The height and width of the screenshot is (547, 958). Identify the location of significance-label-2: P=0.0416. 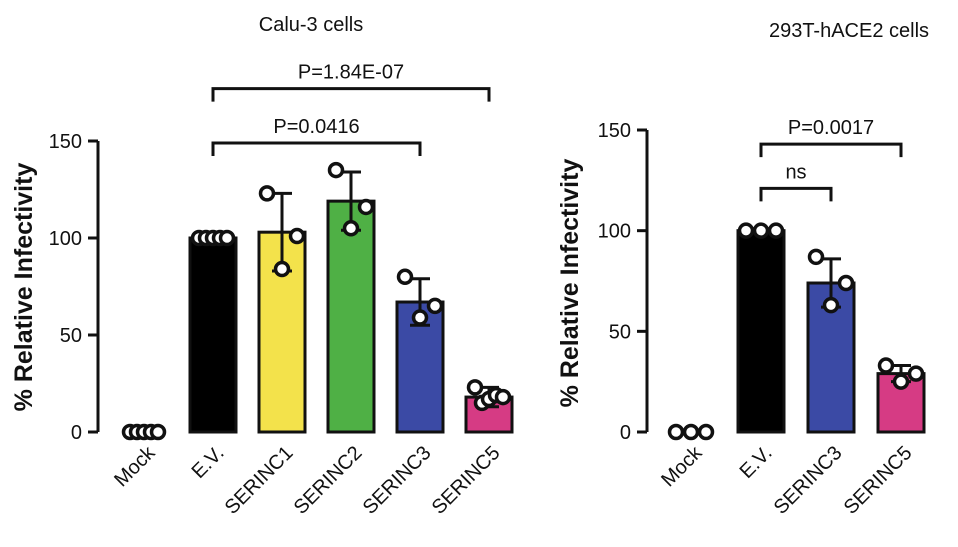
(316, 127).